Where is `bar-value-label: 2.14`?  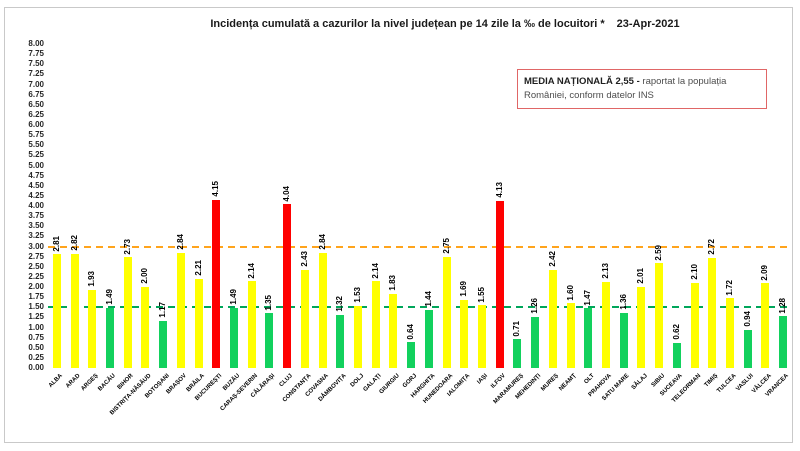 bar-value-label: 2.14 is located at coordinates (251, 270).